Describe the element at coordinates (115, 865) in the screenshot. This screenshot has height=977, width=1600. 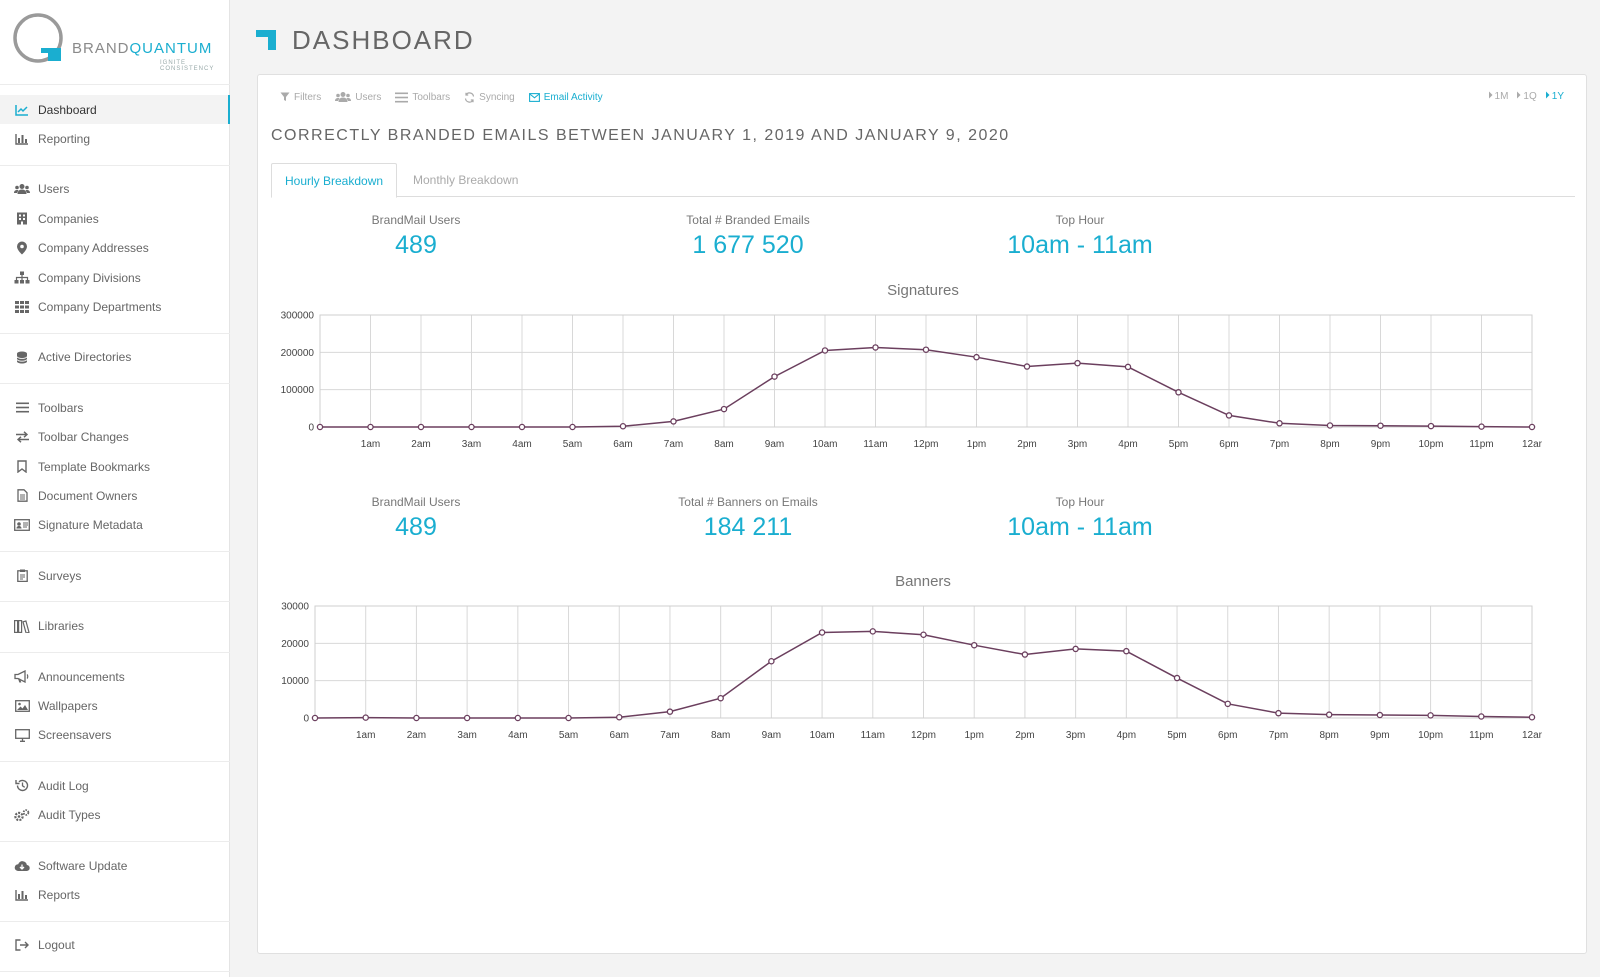
I see `sidebar-item-software-update: Software Update` at that location.